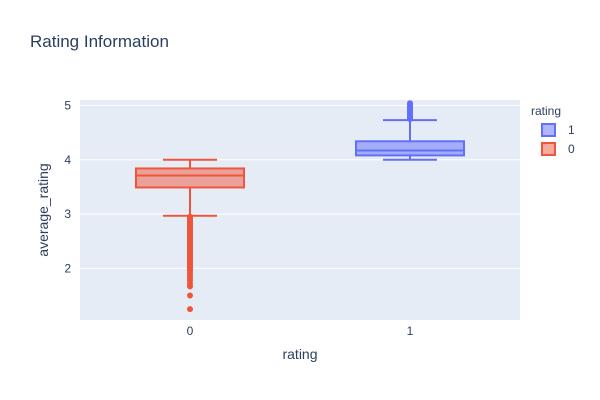  I want to click on x-tick-label: 0, so click(190, 331).